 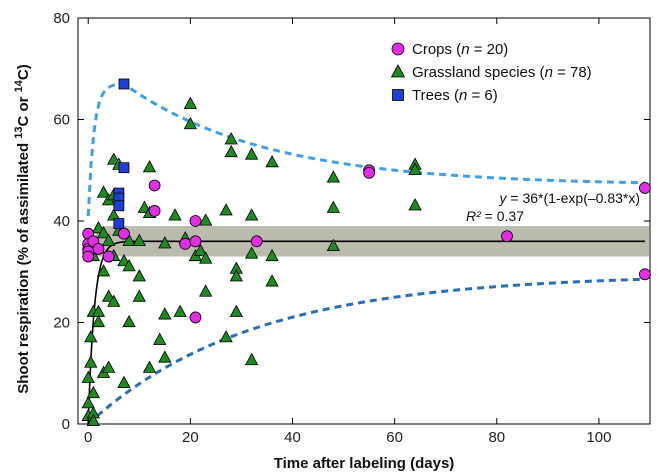 I want to click on x-axis-title: Time after labeling (days), so click(x=364, y=463).